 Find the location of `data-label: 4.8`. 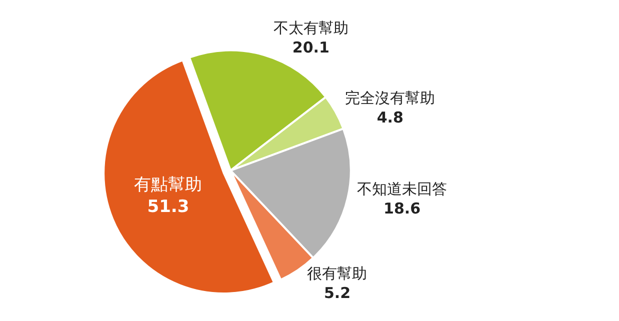

data-label: 4.8 is located at coordinates (390, 117).